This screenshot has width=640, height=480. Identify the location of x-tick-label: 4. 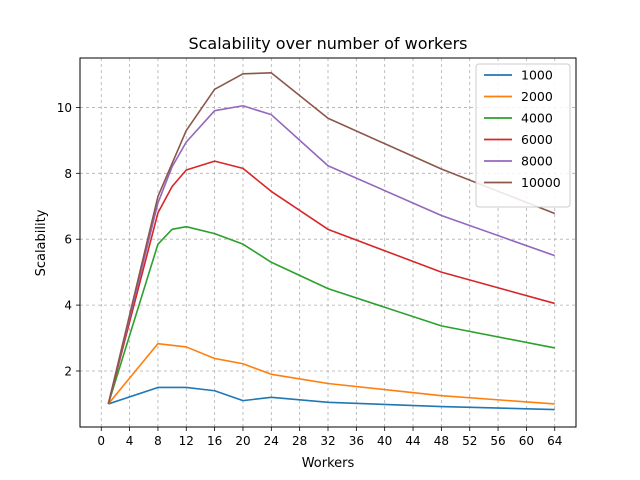
(130, 441).